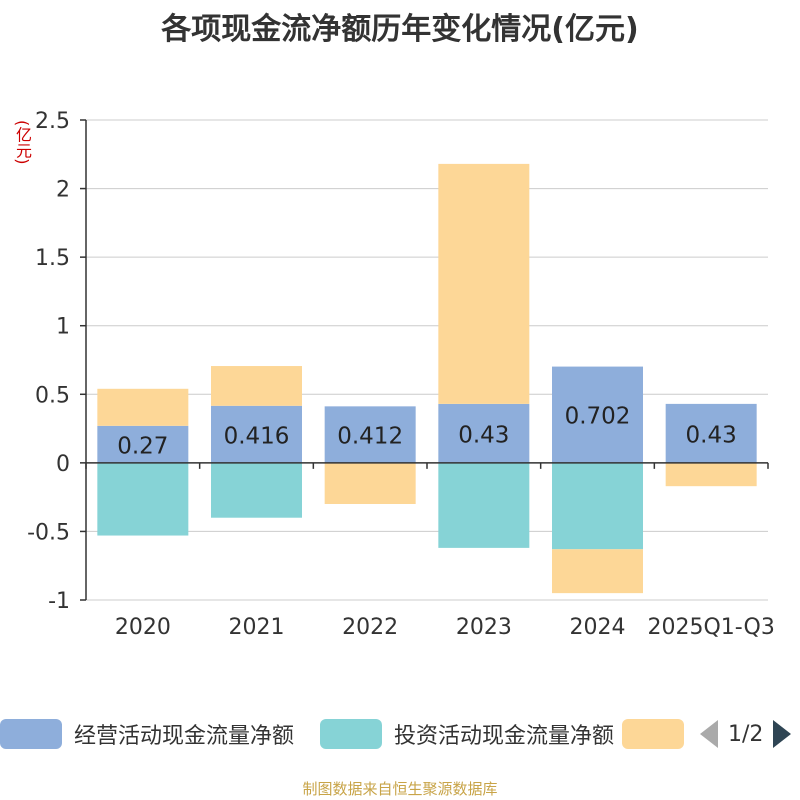 Image resolution: width=800 pixels, height=800 pixels. What do you see at coordinates (22, 142) in the screenshot?
I see `y-axis-unit: (亿元)` at bounding box center [22, 142].